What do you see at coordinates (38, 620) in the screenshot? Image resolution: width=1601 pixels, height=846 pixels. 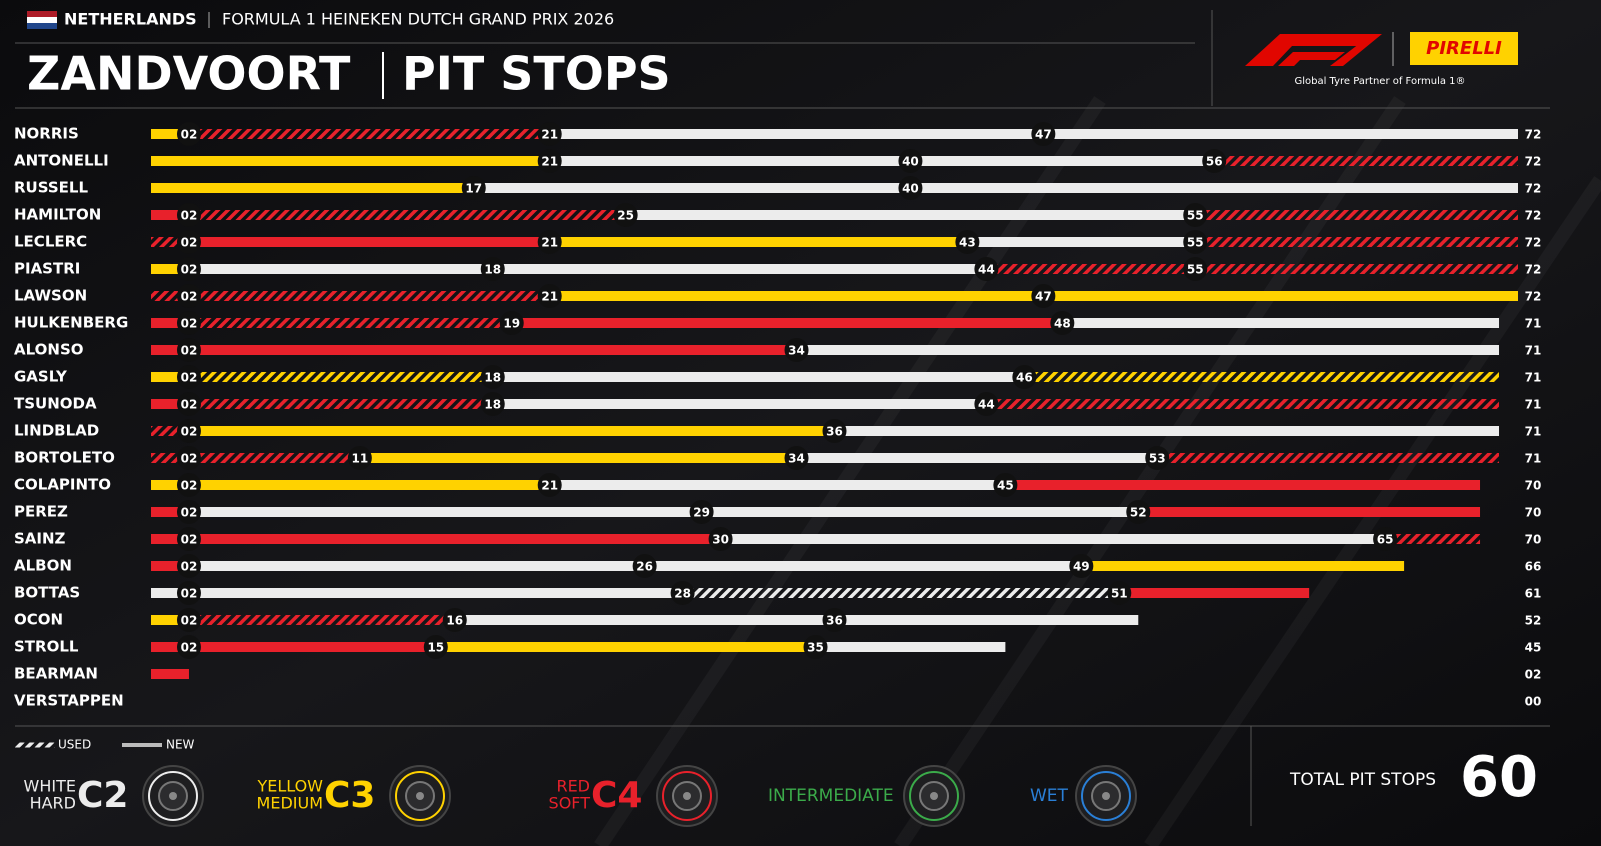 I see `driver-name: OCON` at bounding box center [38, 620].